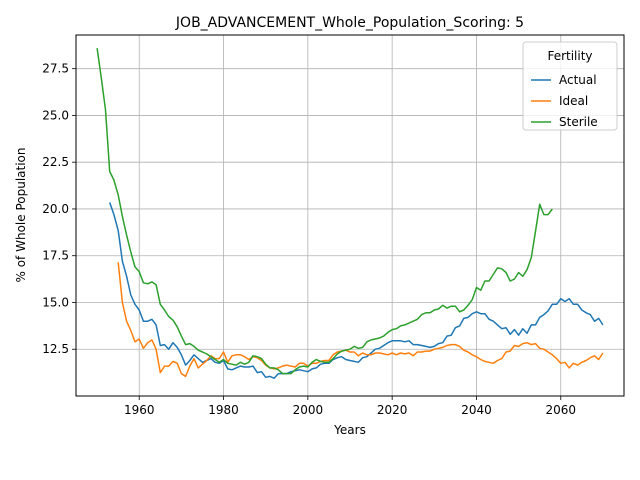 The width and height of the screenshot is (640, 480). Describe the element at coordinates (569, 56) in the screenshot. I see `legend-title: Fertility` at that location.